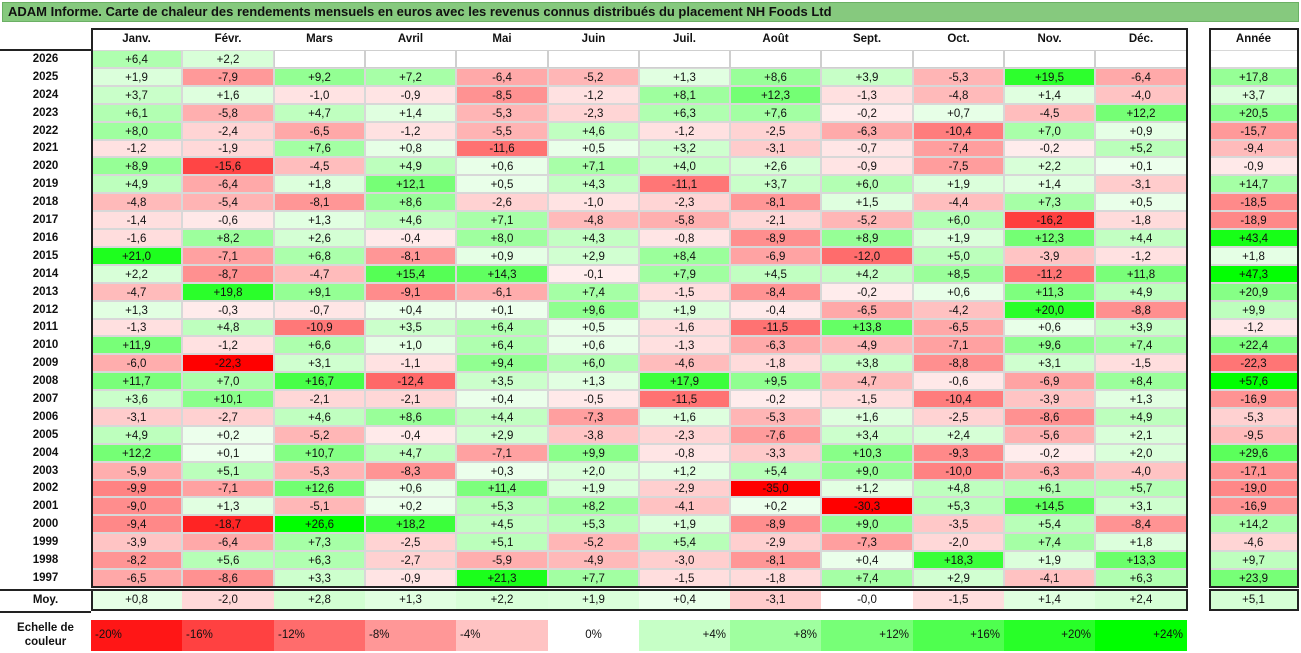  What do you see at coordinates (1049, 274) in the screenshot?
I see `heatmap-cell: -11,2` at bounding box center [1049, 274].